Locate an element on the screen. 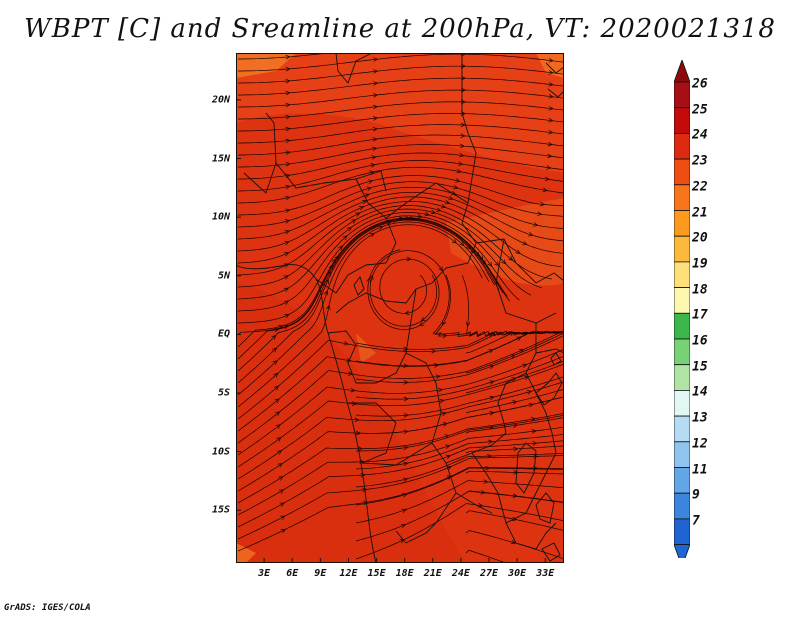 The width and height of the screenshot is (800, 618). colorbar-level-label: 14 is located at coordinates (700, 392).